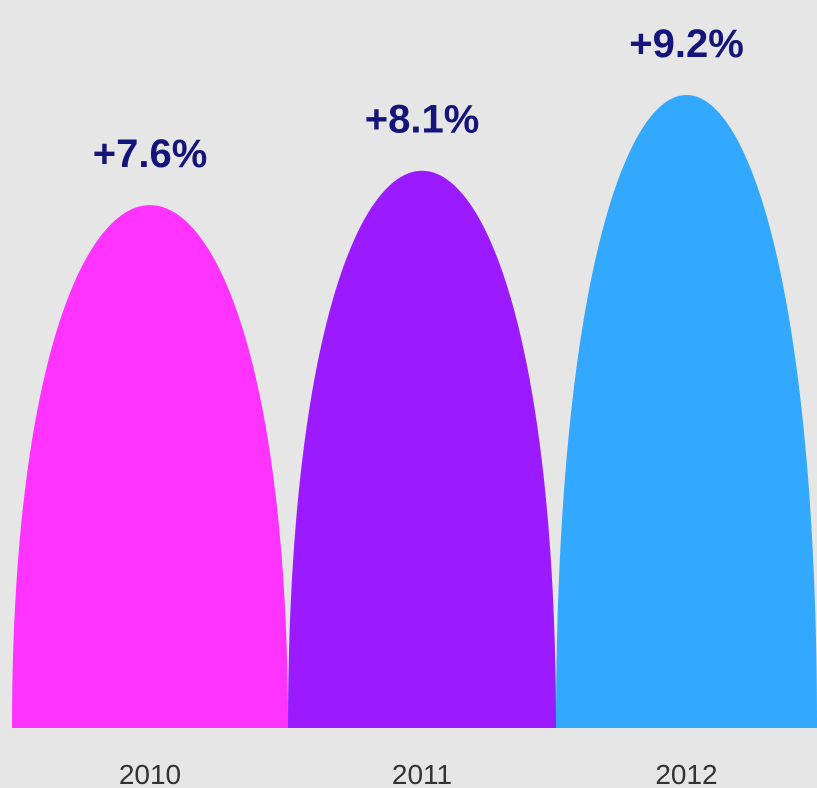 Image resolution: width=817 pixels, height=788 pixels. Describe the element at coordinates (686, 773) in the screenshot. I see `x-tick-label: 2012` at that location.